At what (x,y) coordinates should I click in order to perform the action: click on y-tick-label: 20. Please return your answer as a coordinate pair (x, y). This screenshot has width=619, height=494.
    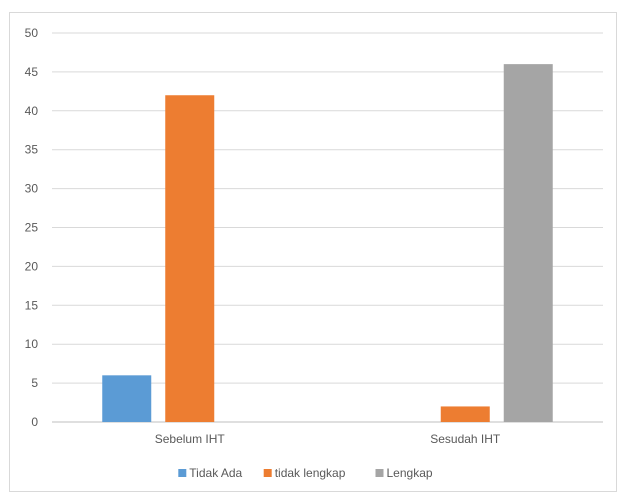
    Looking at the image, I should click on (32, 266).